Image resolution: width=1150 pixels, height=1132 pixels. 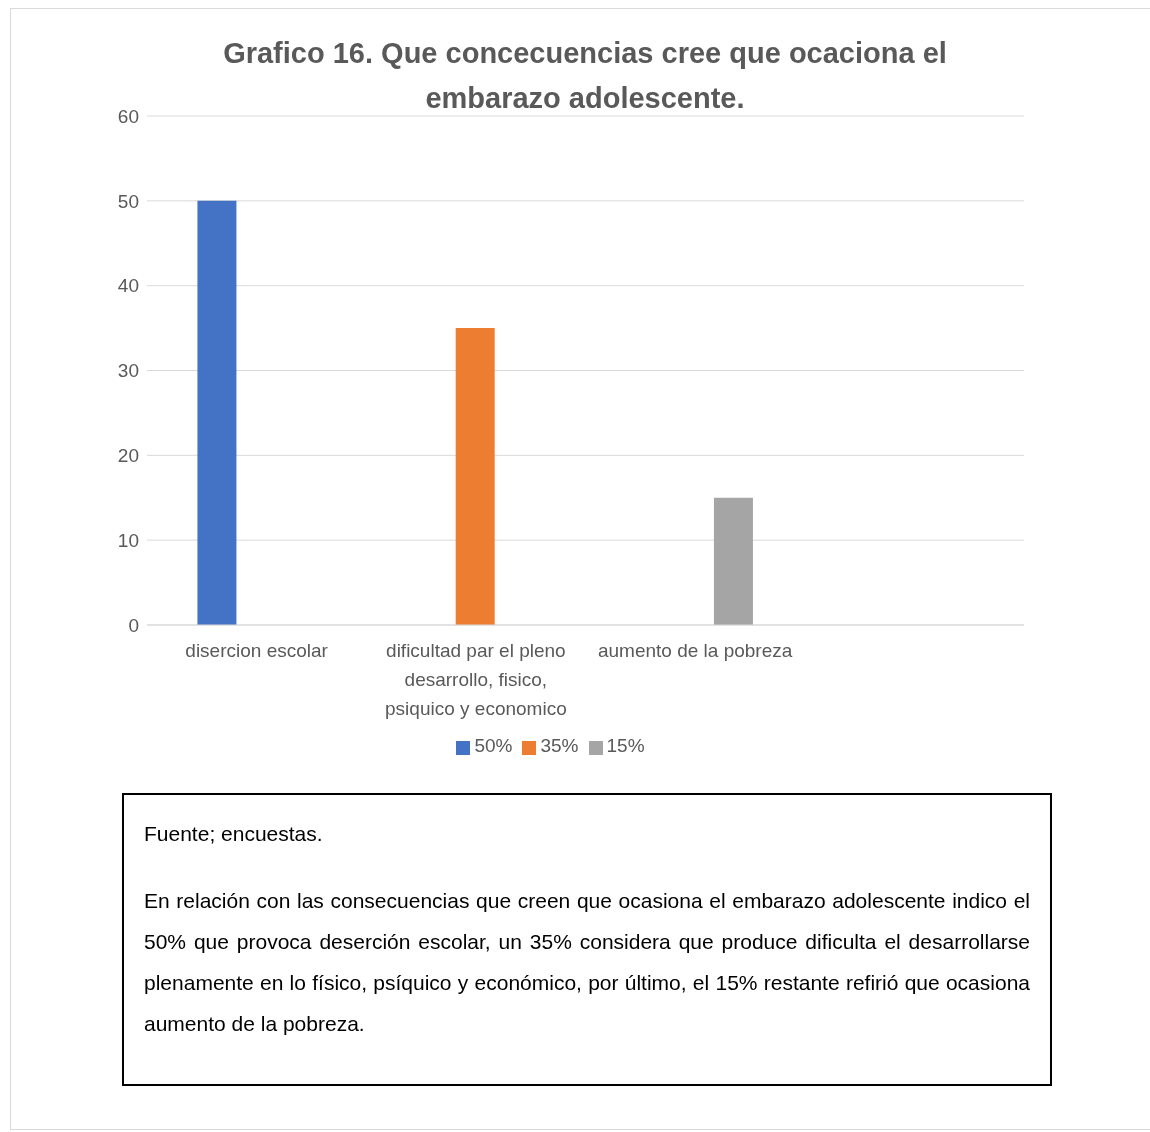 What do you see at coordinates (587, 962) in the screenshot?
I see `text: En relación con las consecuencias que creen que ocasiona el embarazo adolescente indico el 50% que provoca deserción escolar, un 35% considera que produce dificulta el desarrollarse plenamente en lo físico, psíquico y económico, por último, el 15% restante refirió que ocasiona aumento de la pobreza.` at bounding box center [587, 962].